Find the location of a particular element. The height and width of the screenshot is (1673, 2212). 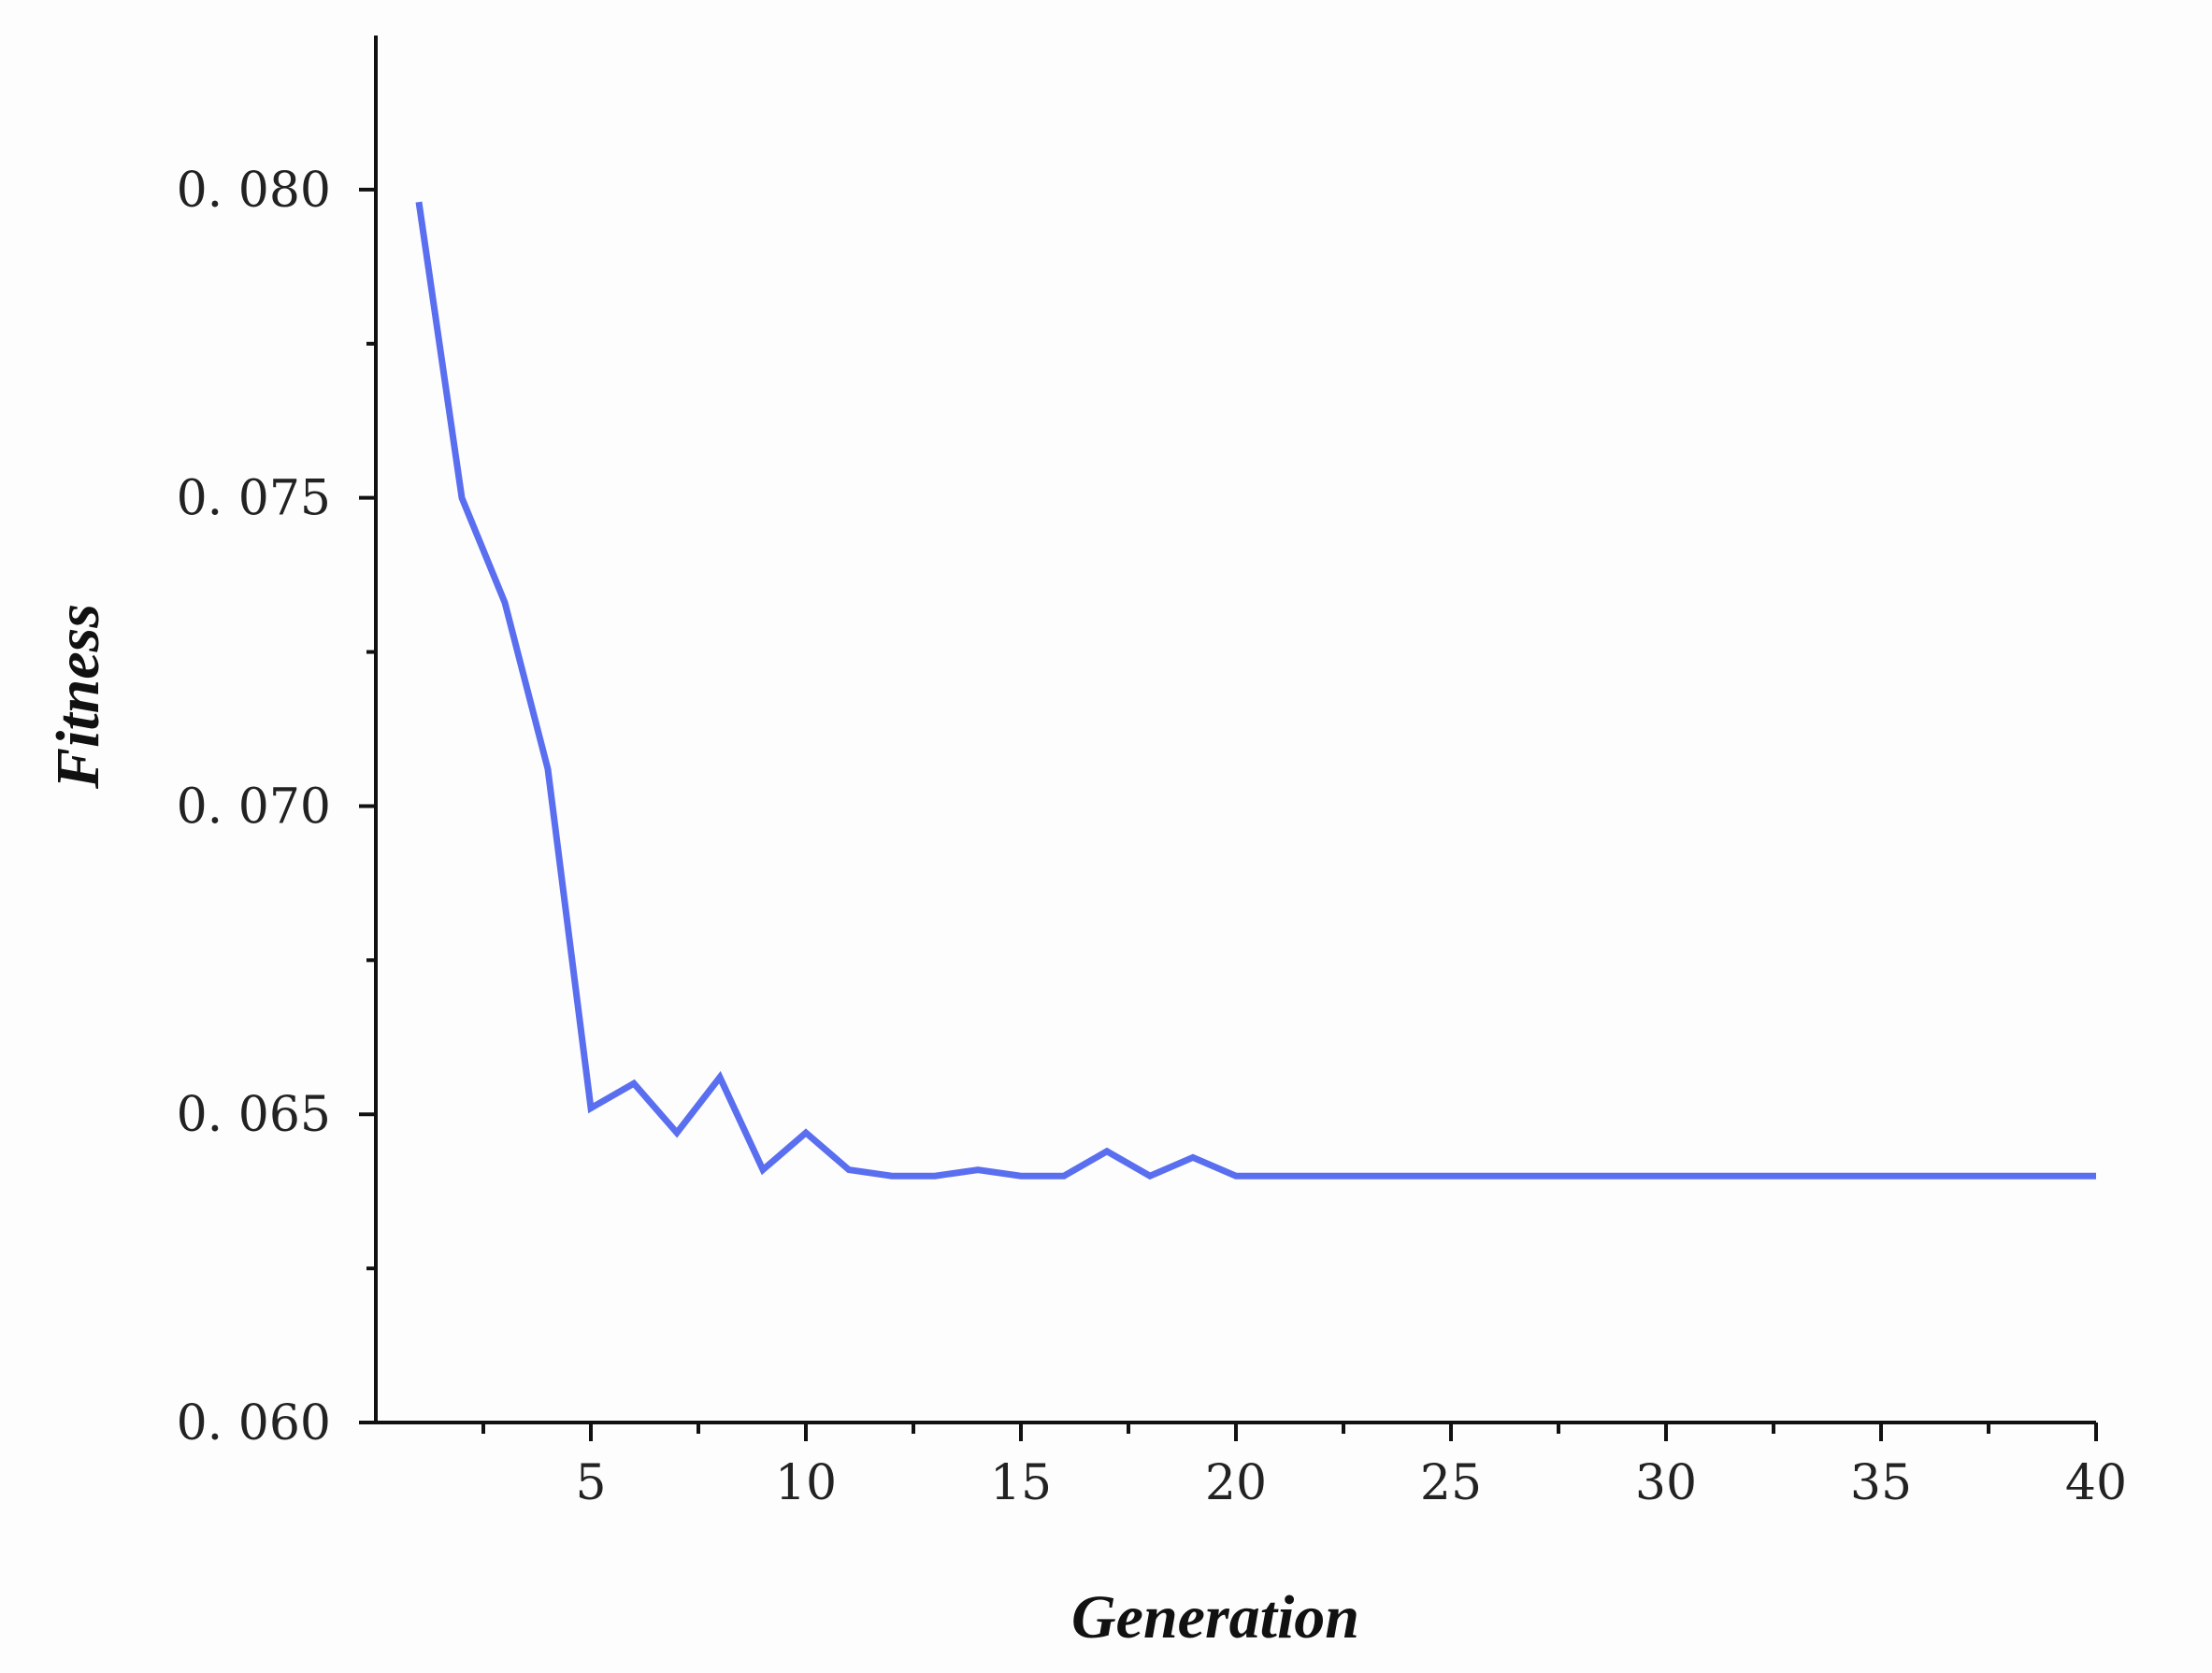

x-tick-label: 5 is located at coordinates (590, 1483).